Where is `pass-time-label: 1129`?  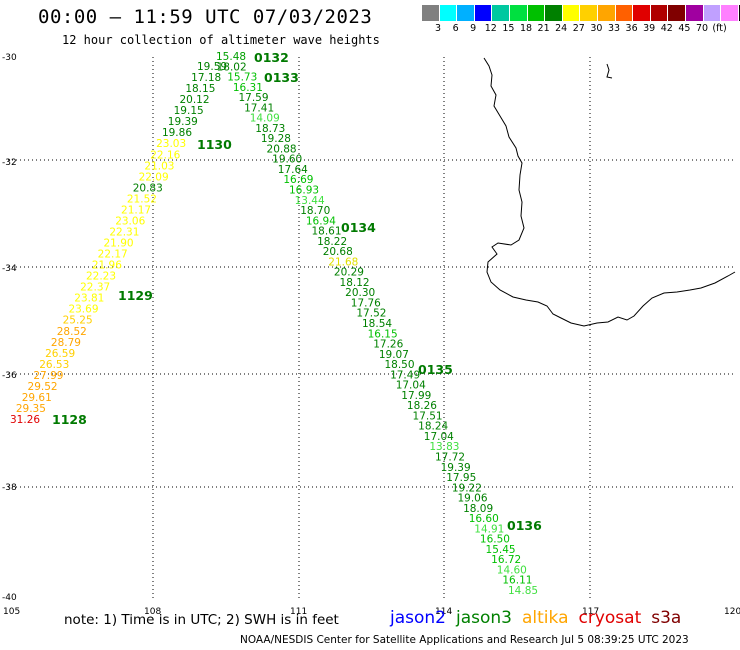 pass-time-label: 1129 is located at coordinates (135, 295).